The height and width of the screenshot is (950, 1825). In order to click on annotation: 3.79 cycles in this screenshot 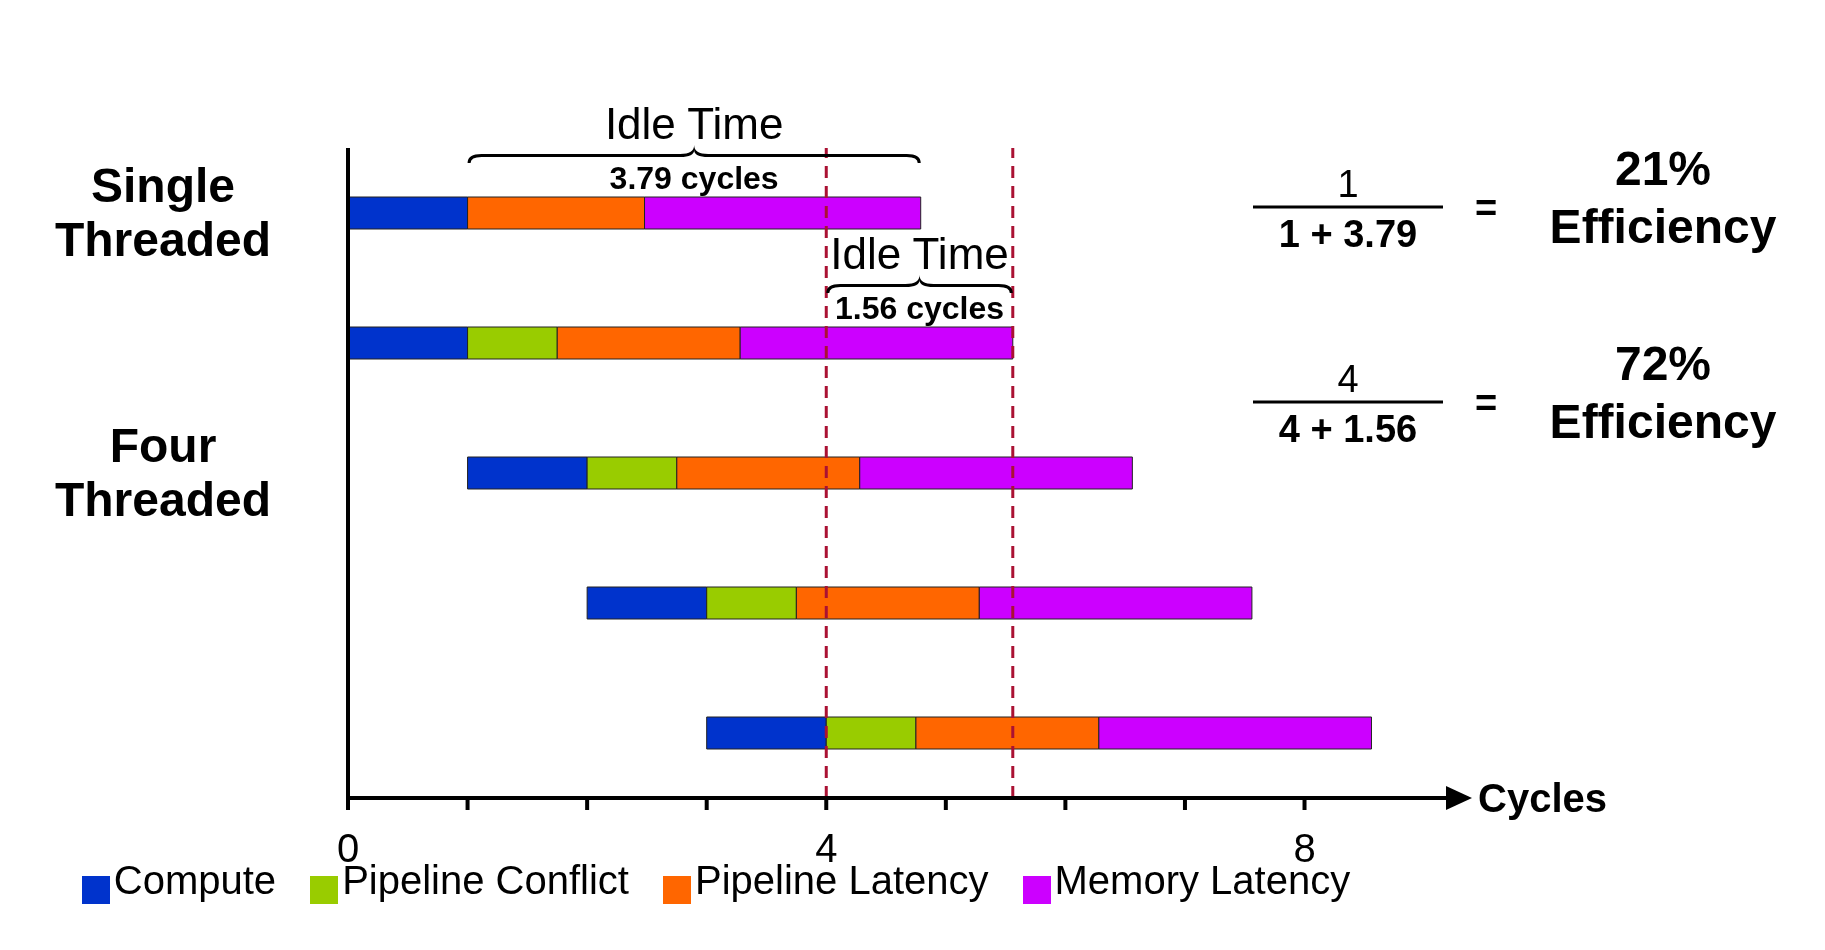, I will do `click(694, 178)`.